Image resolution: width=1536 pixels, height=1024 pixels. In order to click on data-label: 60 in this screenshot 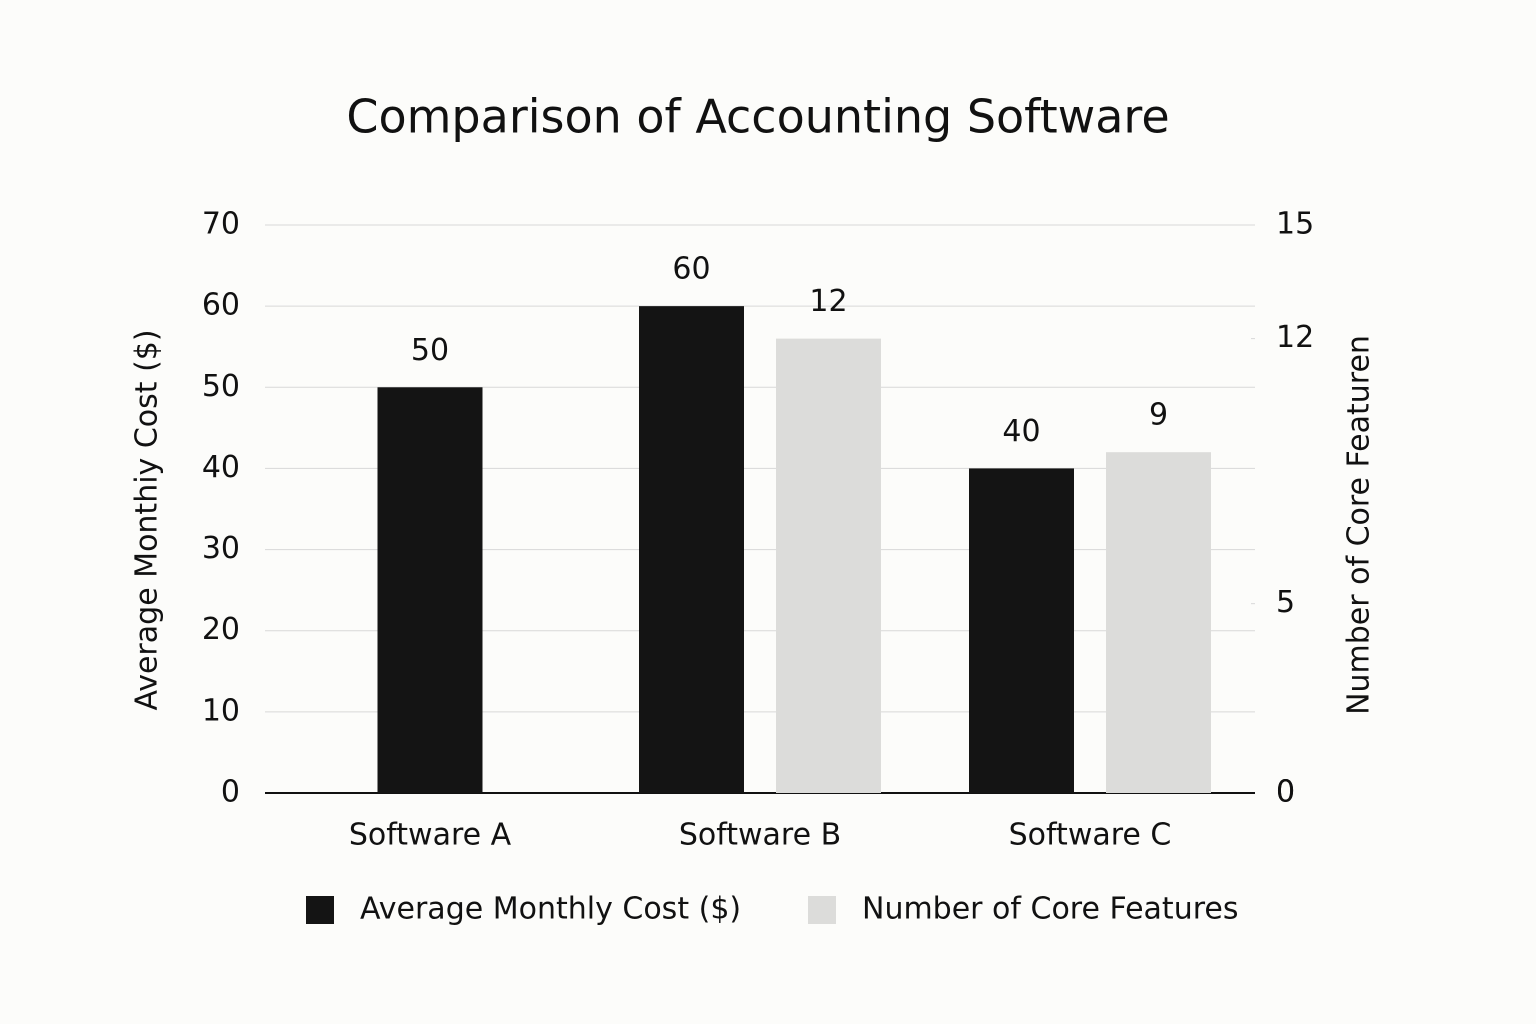, I will do `click(691, 269)`.